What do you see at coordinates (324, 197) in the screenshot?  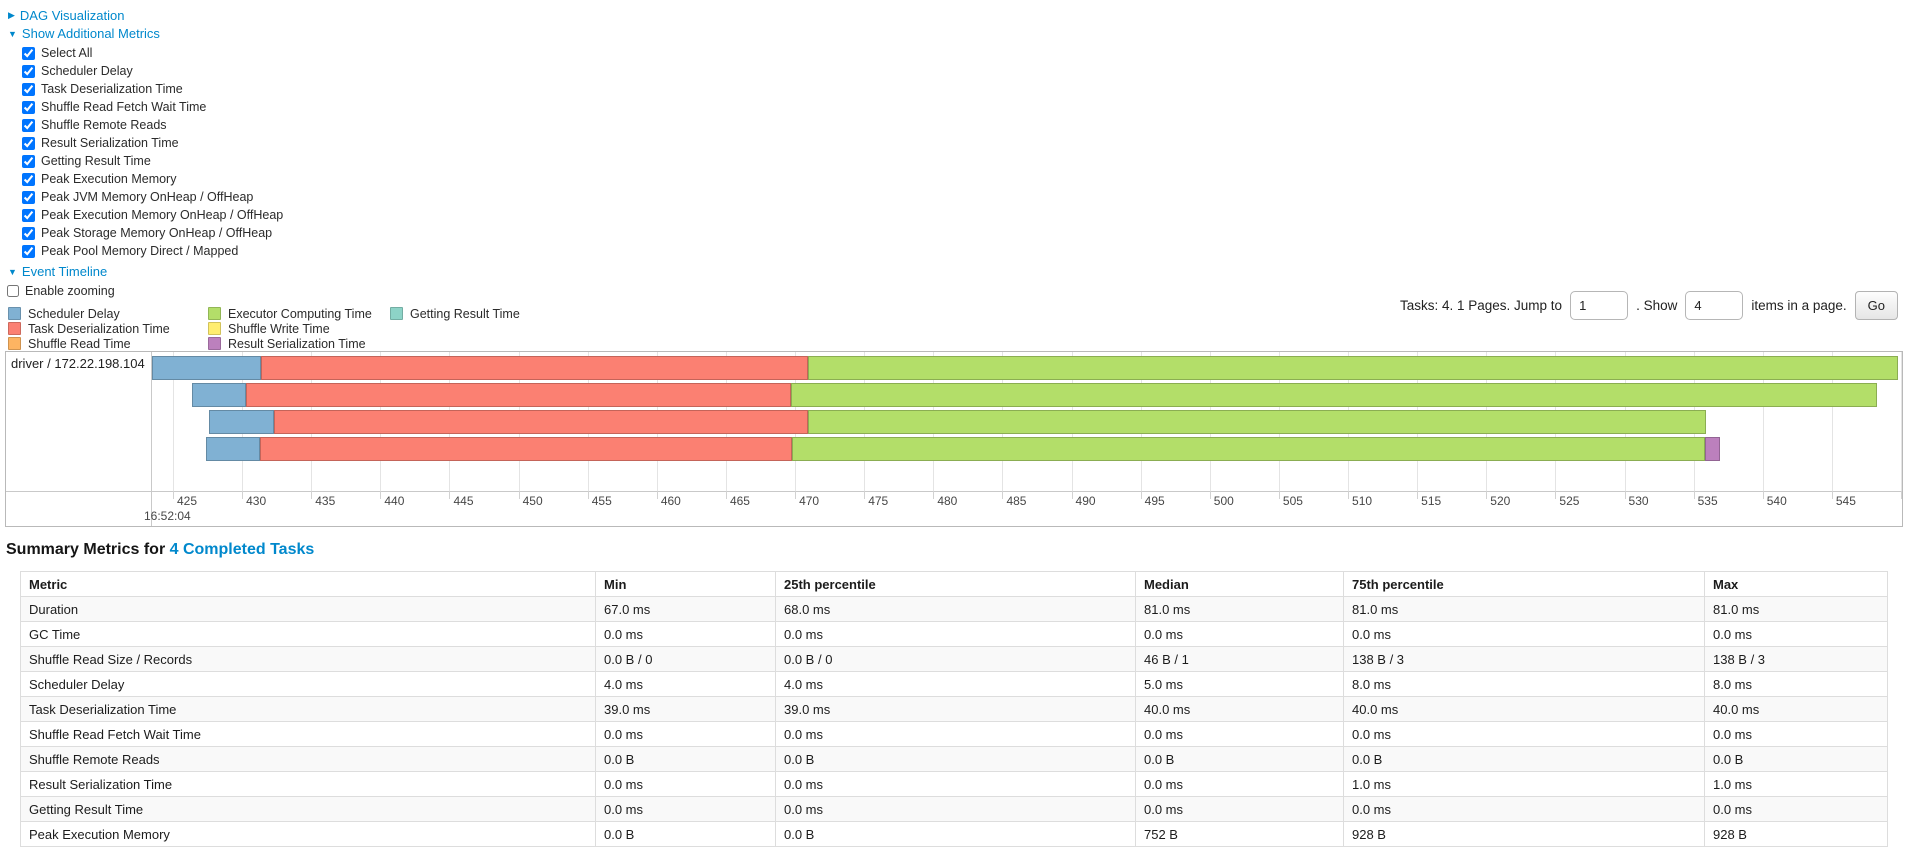 I see `metric-checkbox-peak-jvm-memory-onheap-offheap: Peak JVM Memory OnHeap / OffHeap` at bounding box center [324, 197].